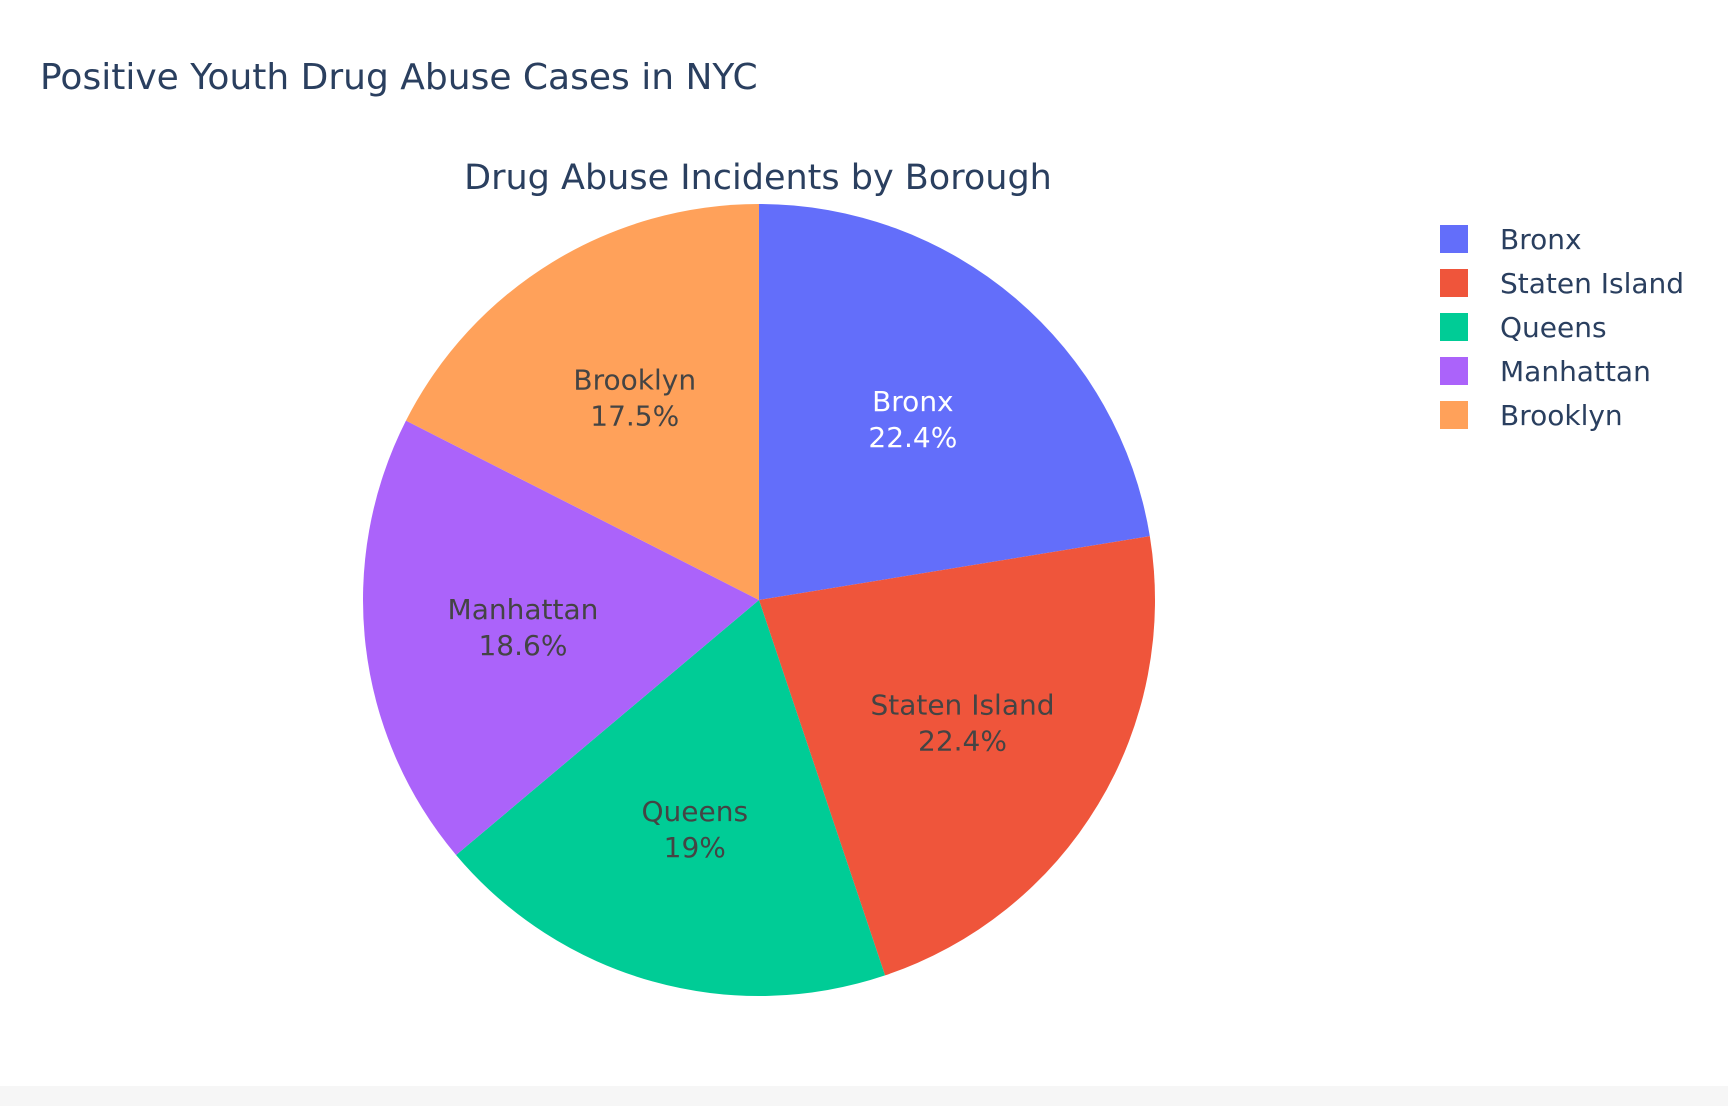 Image resolution: width=1728 pixels, height=1106 pixels. Describe the element at coordinates (634, 415) in the screenshot. I see `slice-percent-brooklyn: 17.5%` at that location.